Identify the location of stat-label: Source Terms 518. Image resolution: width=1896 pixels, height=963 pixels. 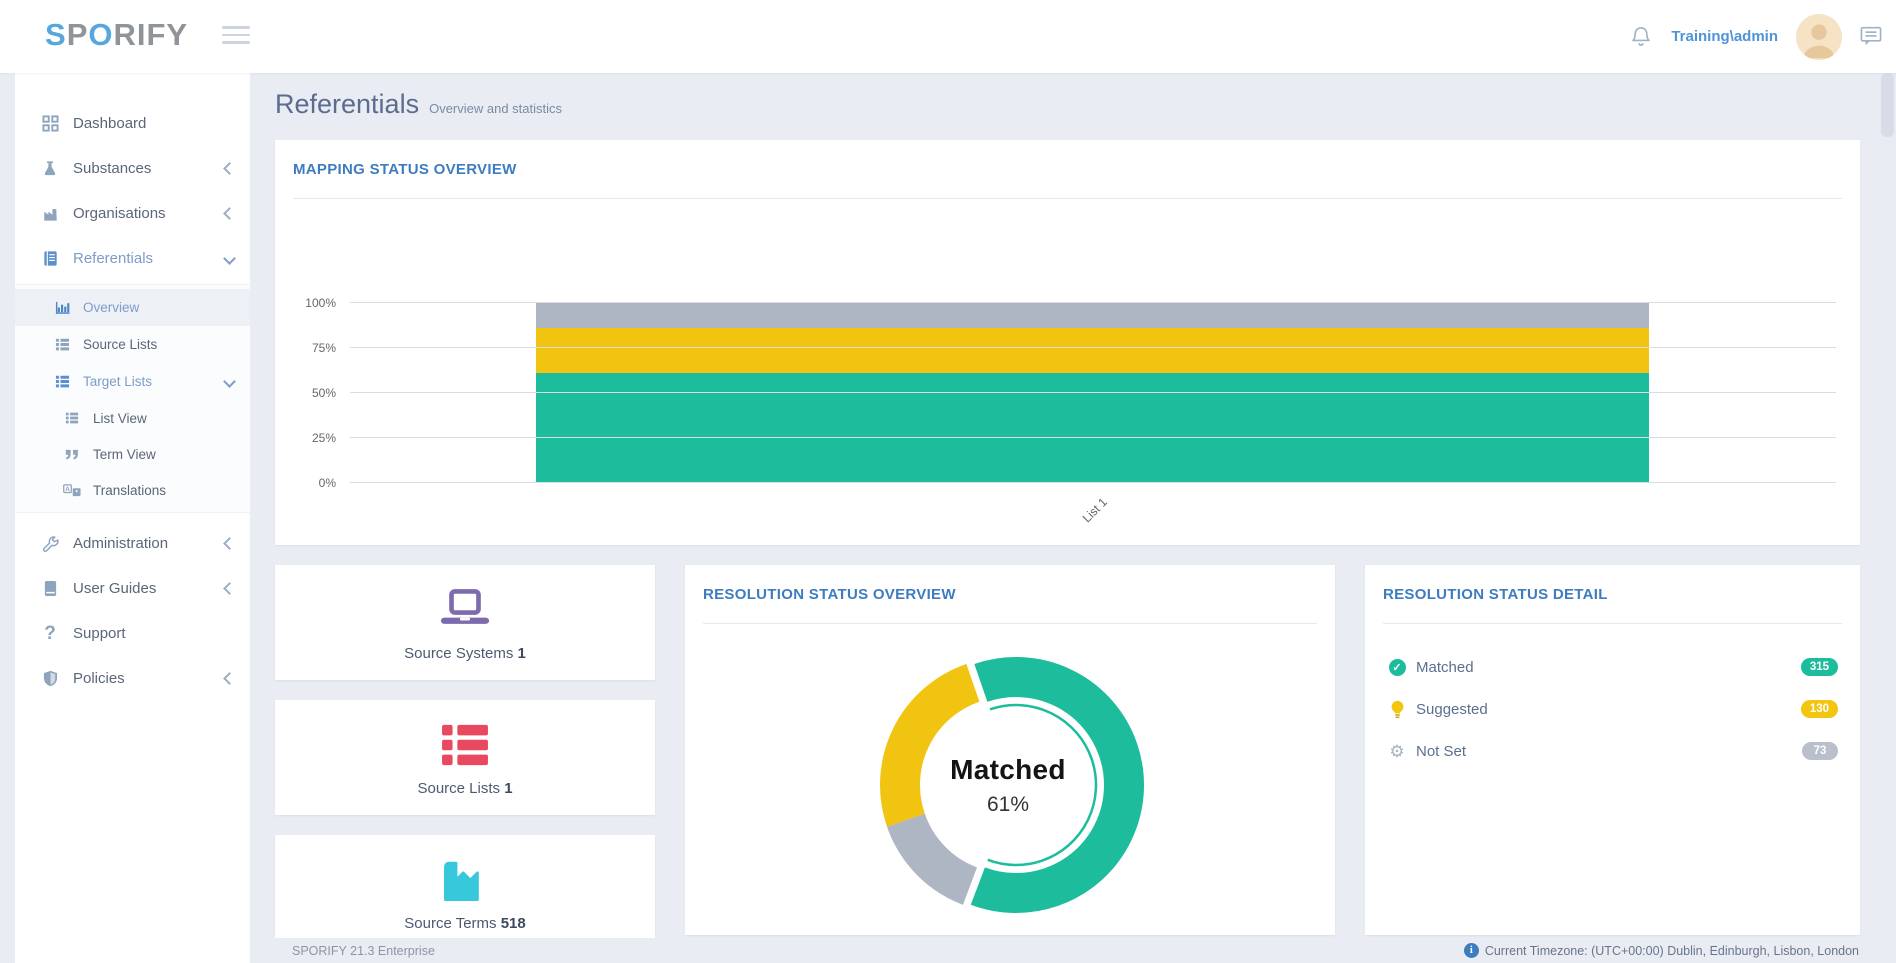
(464, 923).